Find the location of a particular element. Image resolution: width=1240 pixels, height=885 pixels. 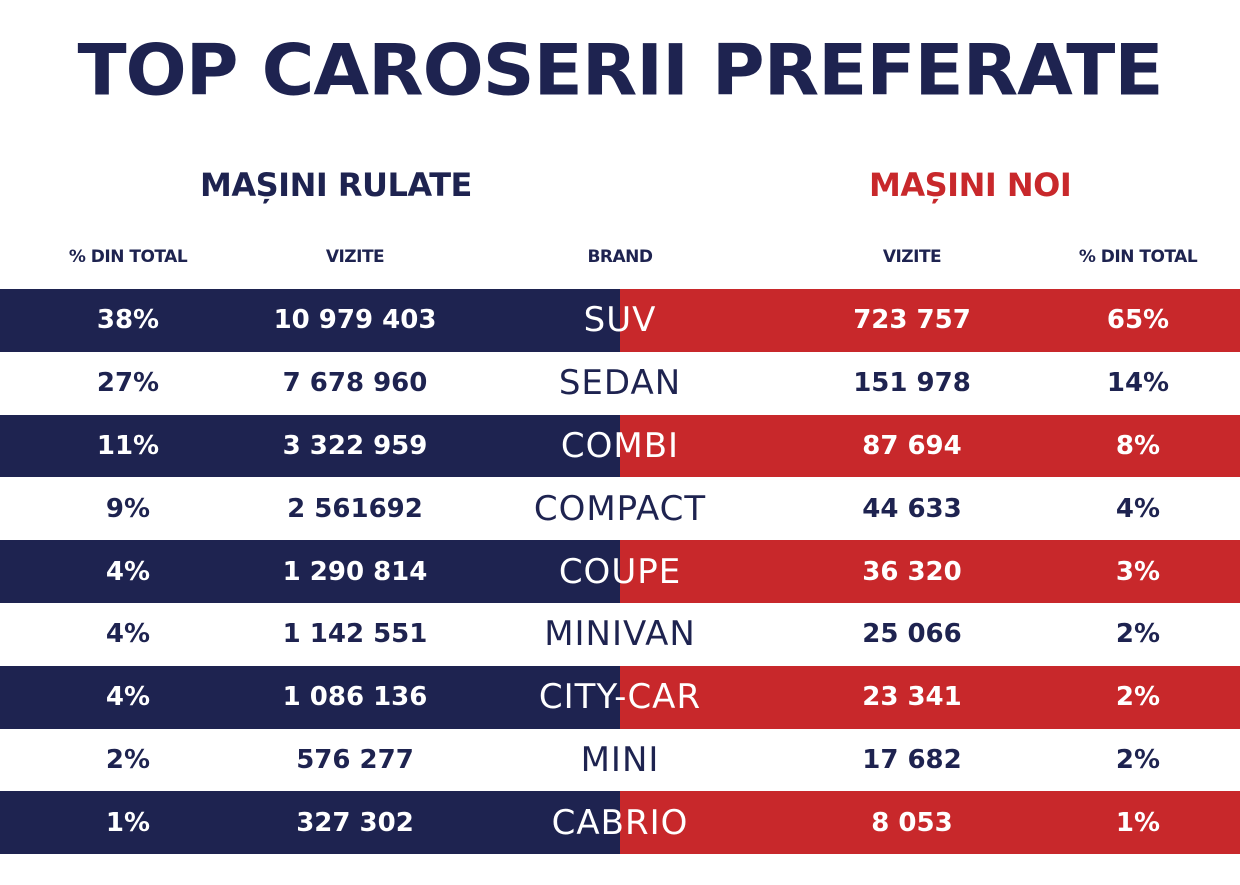

pct-used-cell: 38% is located at coordinates (128, 320).